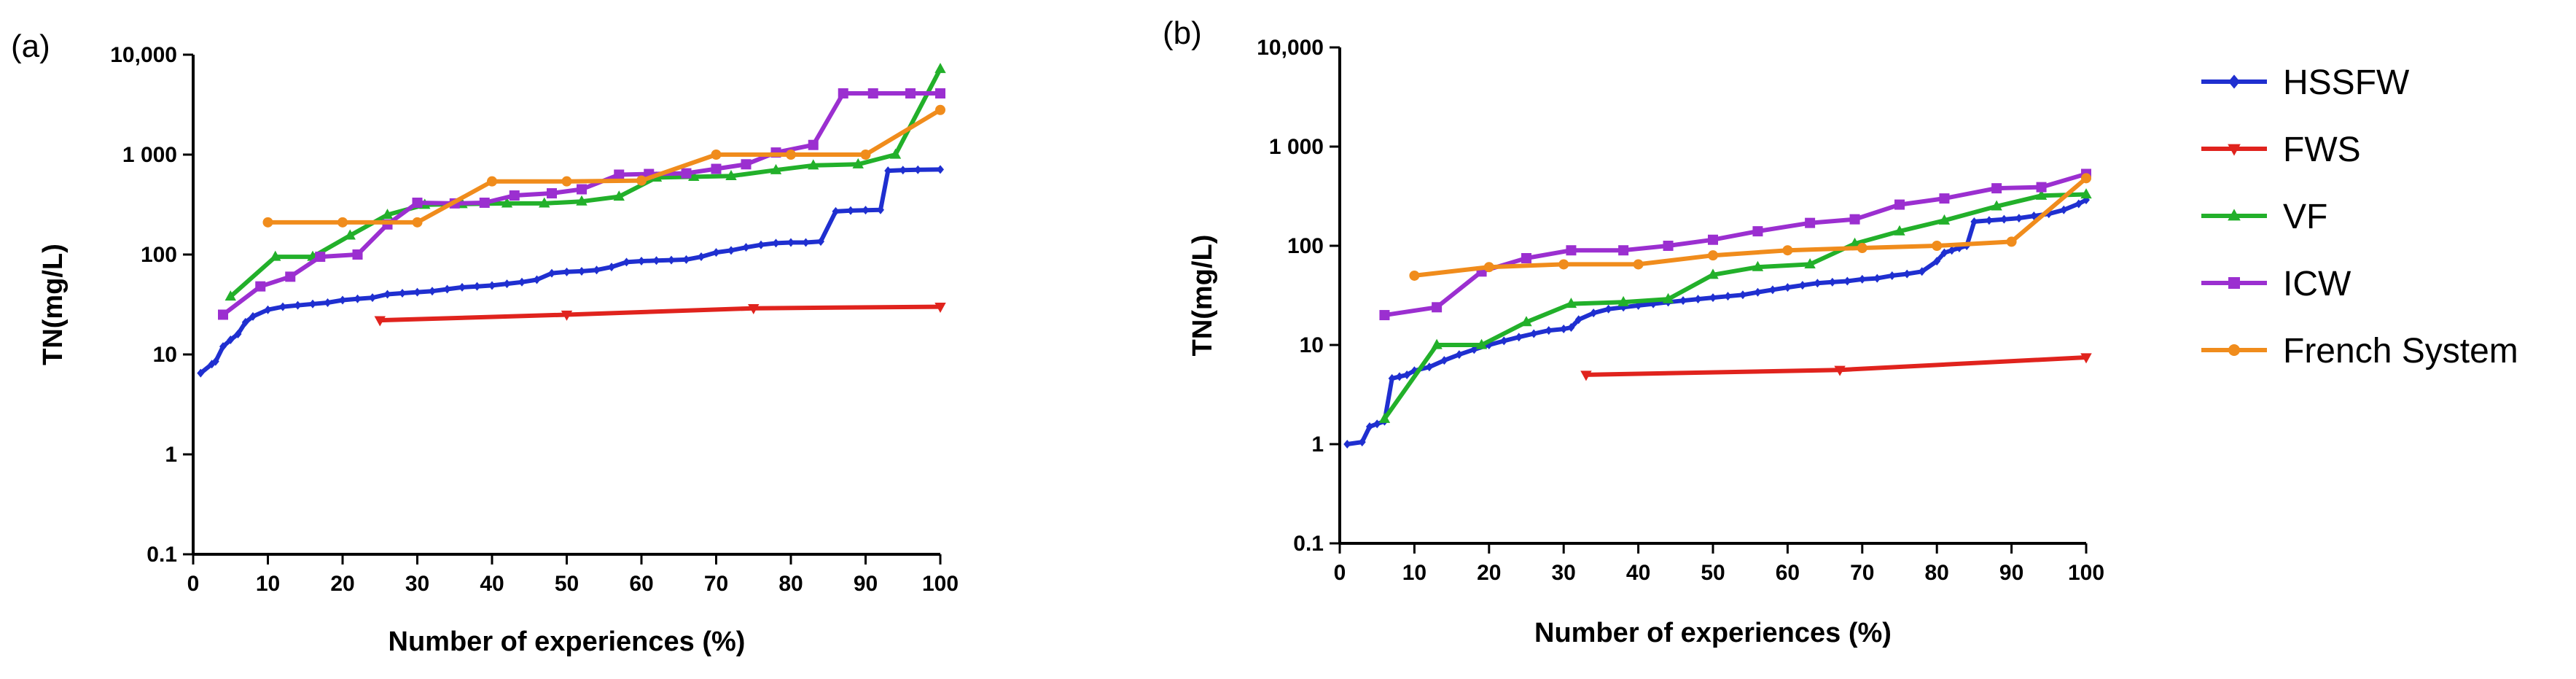  What do you see at coordinates (1489, 573) in the screenshot?
I see `x-tick-label: 20` at bounding box center [1489, 573].